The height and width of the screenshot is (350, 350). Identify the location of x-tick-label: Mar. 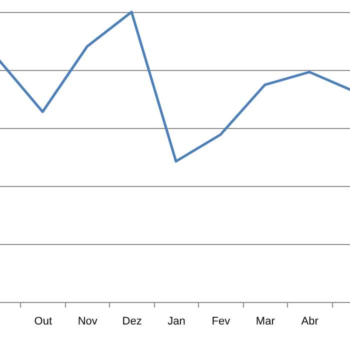
(266, 322).